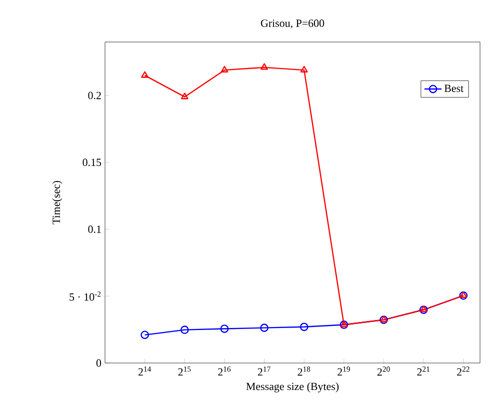  What do you see at coordinates (264, 371) in the screenshot?
I see `x-tick-label: 2$^{17}$` at bounding box center [264, 371].